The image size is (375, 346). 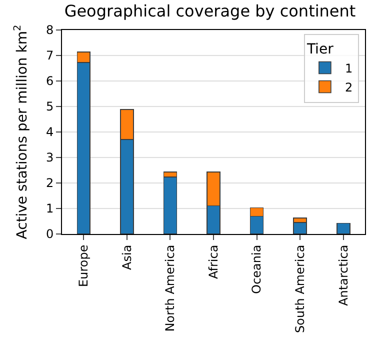 What do you see at coordinates (343, 275) in the screenshot?
I see `x-tick-label: Antarctica` at bounding box center [343, 275].